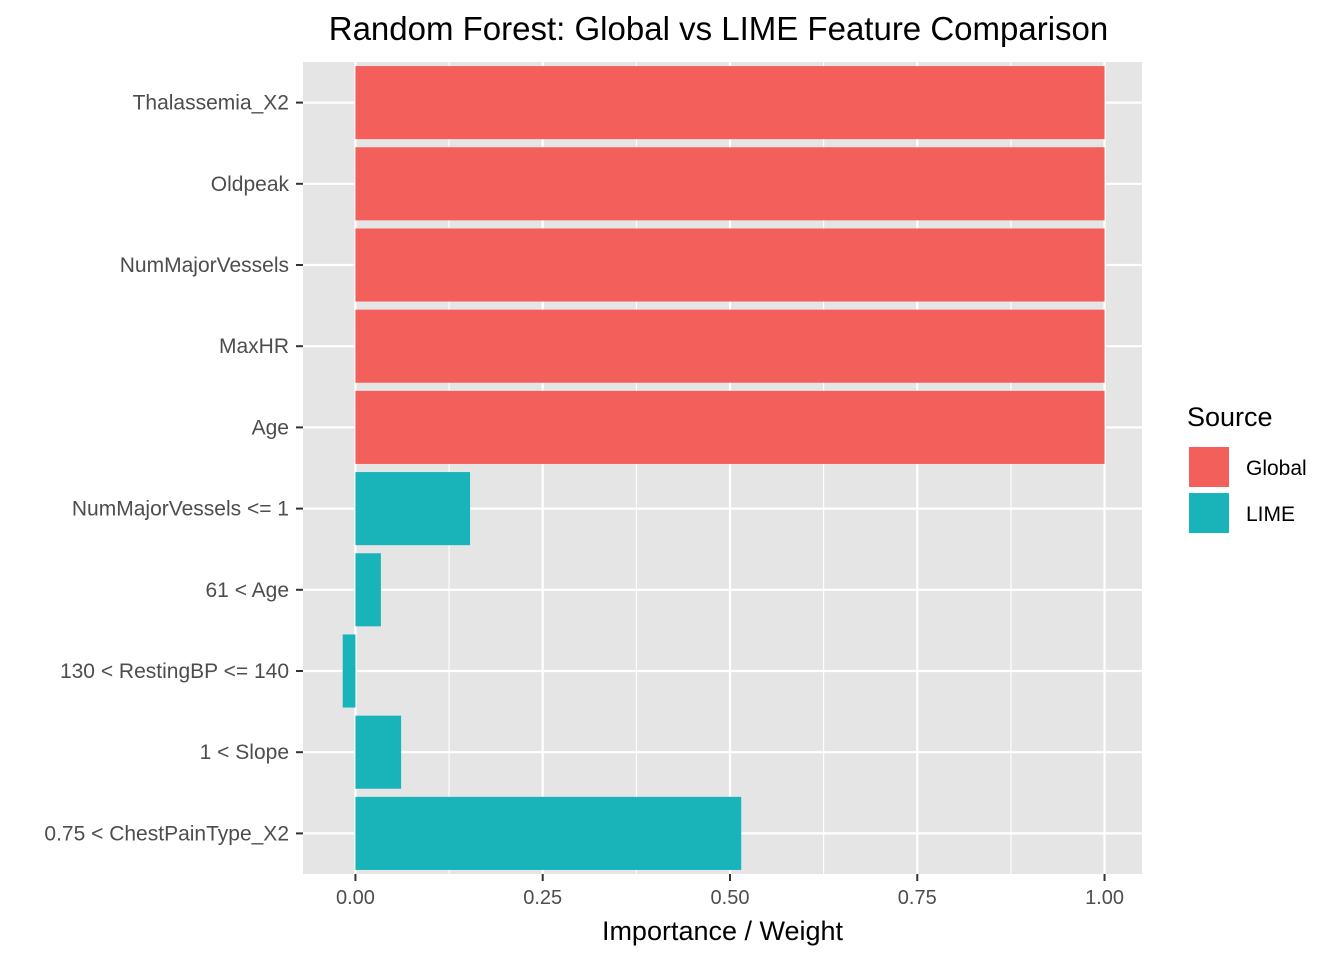 This screenshot has width=1344, height=960. Describe the element at coordinates (174, 671) in the screenshot. I see `y-tick-label: 130 < RestingBP <= 140` at that location.